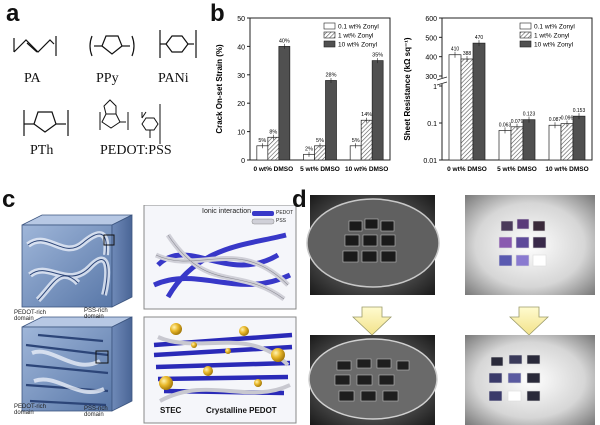 This screenshot has height=425, width=600. I want to click on chemical-structures, so click(105, 87).